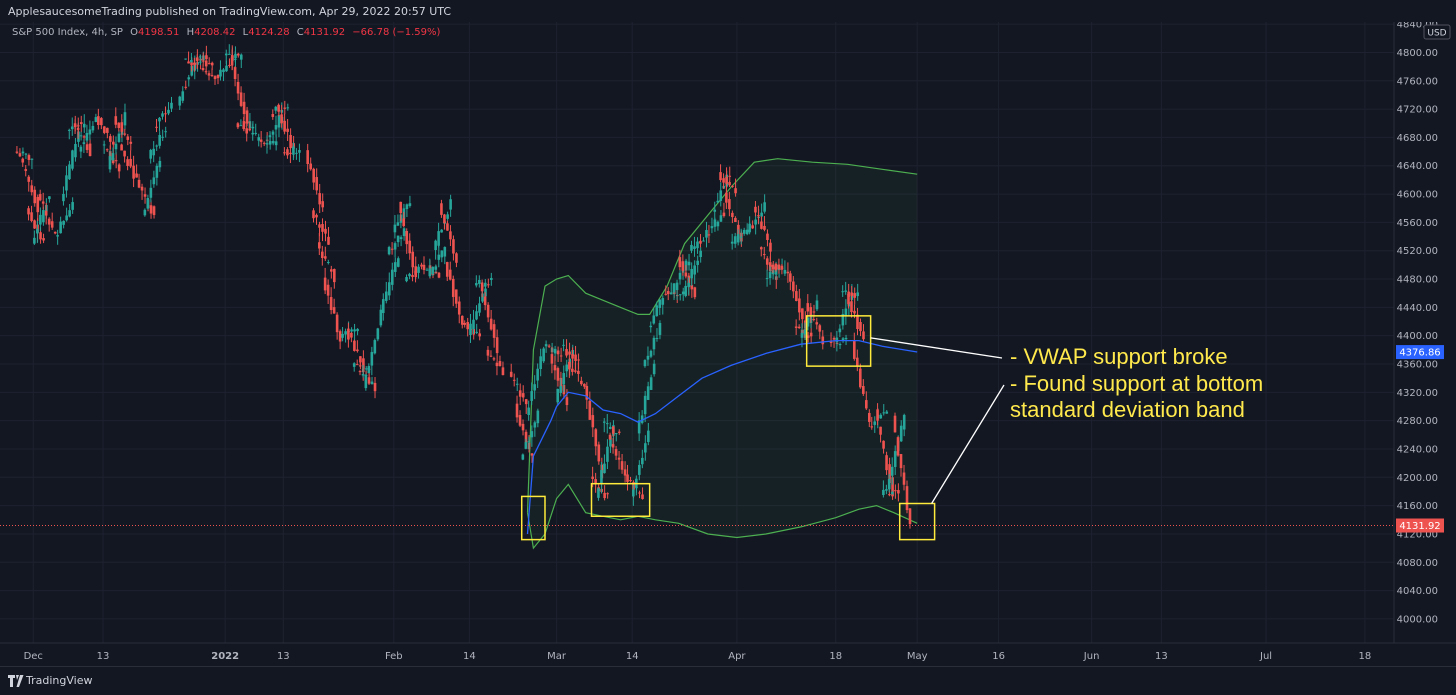 This screenshot has height=695, width=1456. I want to click on annotation-line-1: - VWAP support broke, so click(1119, 356).